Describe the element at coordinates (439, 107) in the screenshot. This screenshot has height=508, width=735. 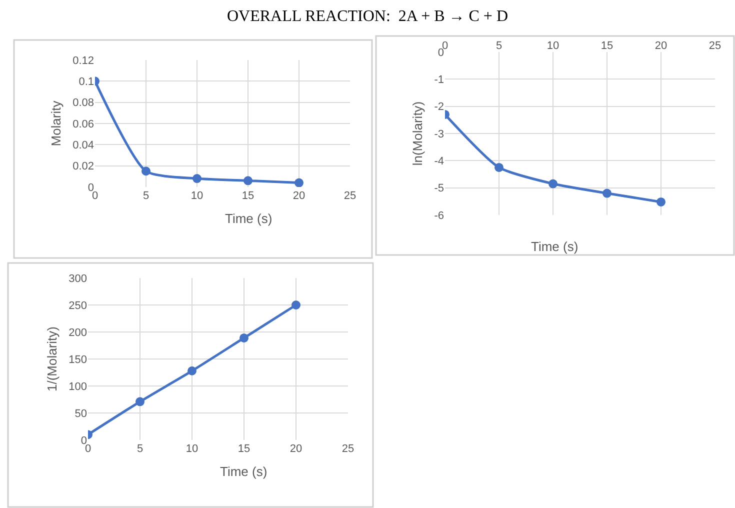
I see `y-tick-label: -2` at that location.